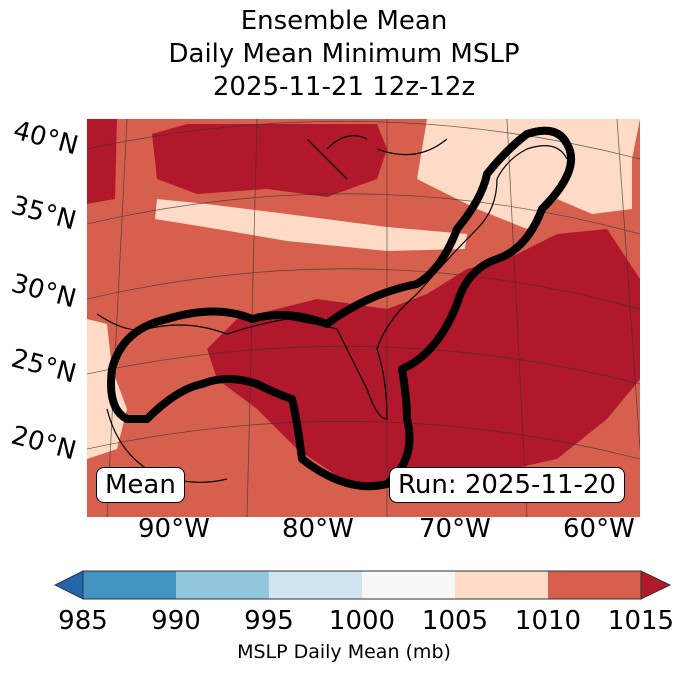 Image resolution: width=688 pixels, height=674 pixels. I want to click on lon-label-80: 80°W, so click(318, 529).